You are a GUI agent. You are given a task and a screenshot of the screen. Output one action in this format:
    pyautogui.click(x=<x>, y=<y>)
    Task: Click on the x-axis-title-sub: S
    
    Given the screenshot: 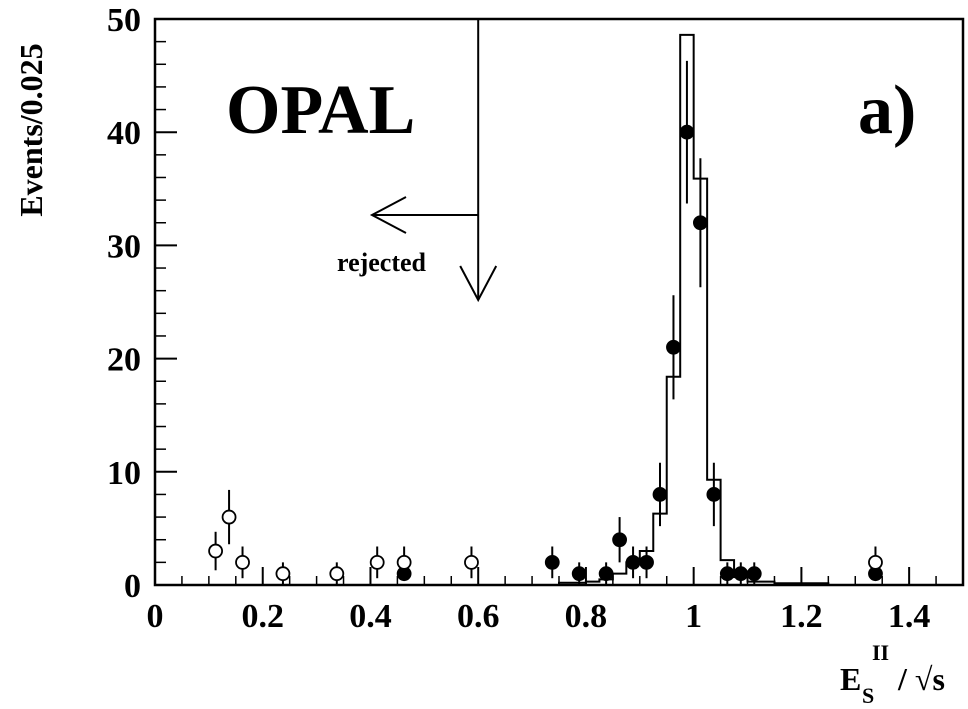 What is the action you would take?
    pyautogui.click(x=868, y=695)
    